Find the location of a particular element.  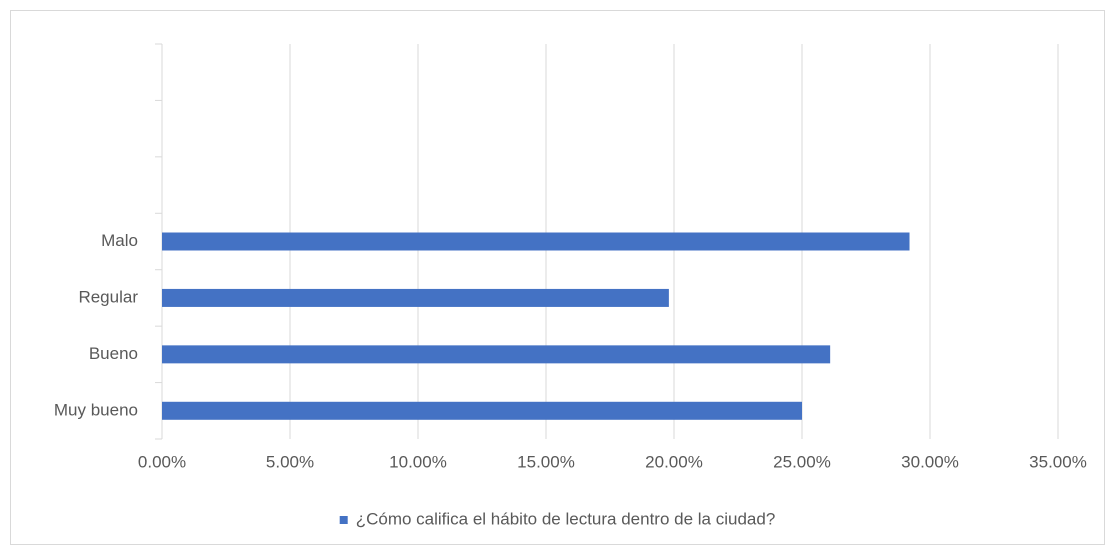

x-tick-label: 35.00% is located at coordinates (1058, 461).